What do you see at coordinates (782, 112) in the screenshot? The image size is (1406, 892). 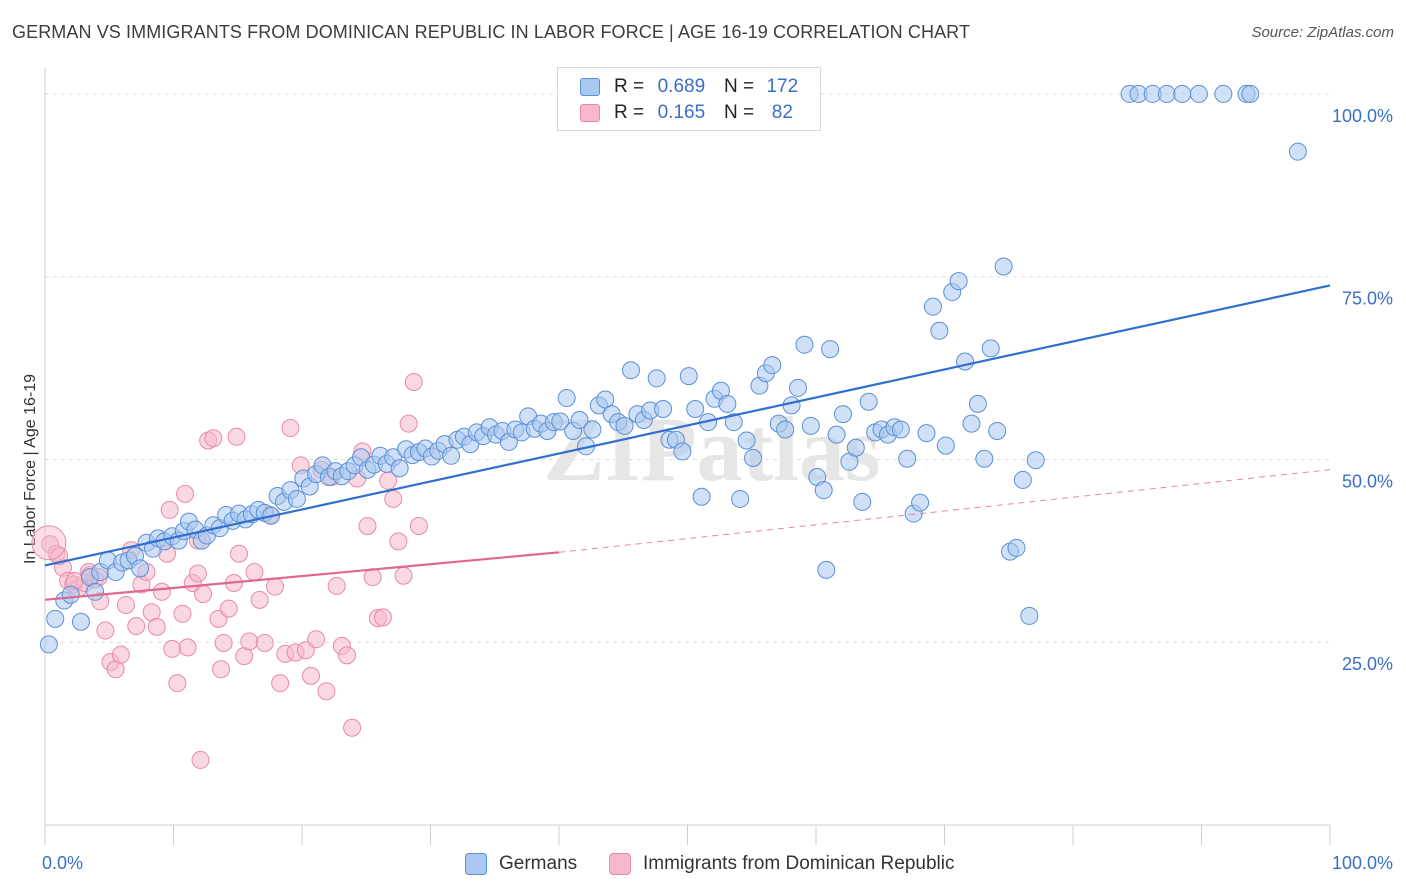 I see `legend-n-value: 82` at bounding box center [782, 112].